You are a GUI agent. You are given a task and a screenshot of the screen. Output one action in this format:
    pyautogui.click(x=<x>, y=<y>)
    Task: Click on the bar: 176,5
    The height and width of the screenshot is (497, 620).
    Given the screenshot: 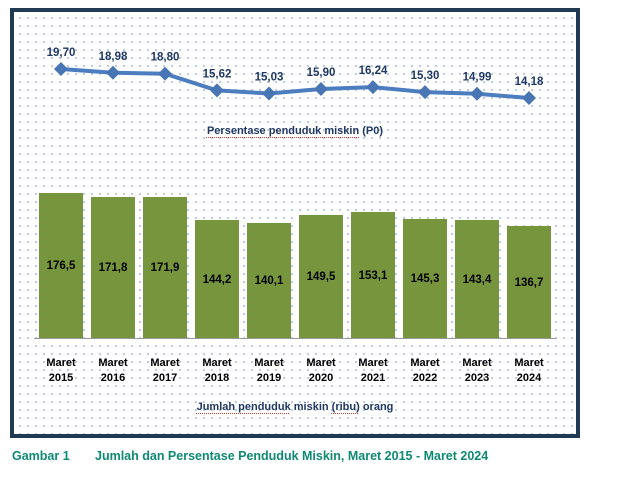 What is the action you would take?
    pyautogui.click(x=61, y=266)
    